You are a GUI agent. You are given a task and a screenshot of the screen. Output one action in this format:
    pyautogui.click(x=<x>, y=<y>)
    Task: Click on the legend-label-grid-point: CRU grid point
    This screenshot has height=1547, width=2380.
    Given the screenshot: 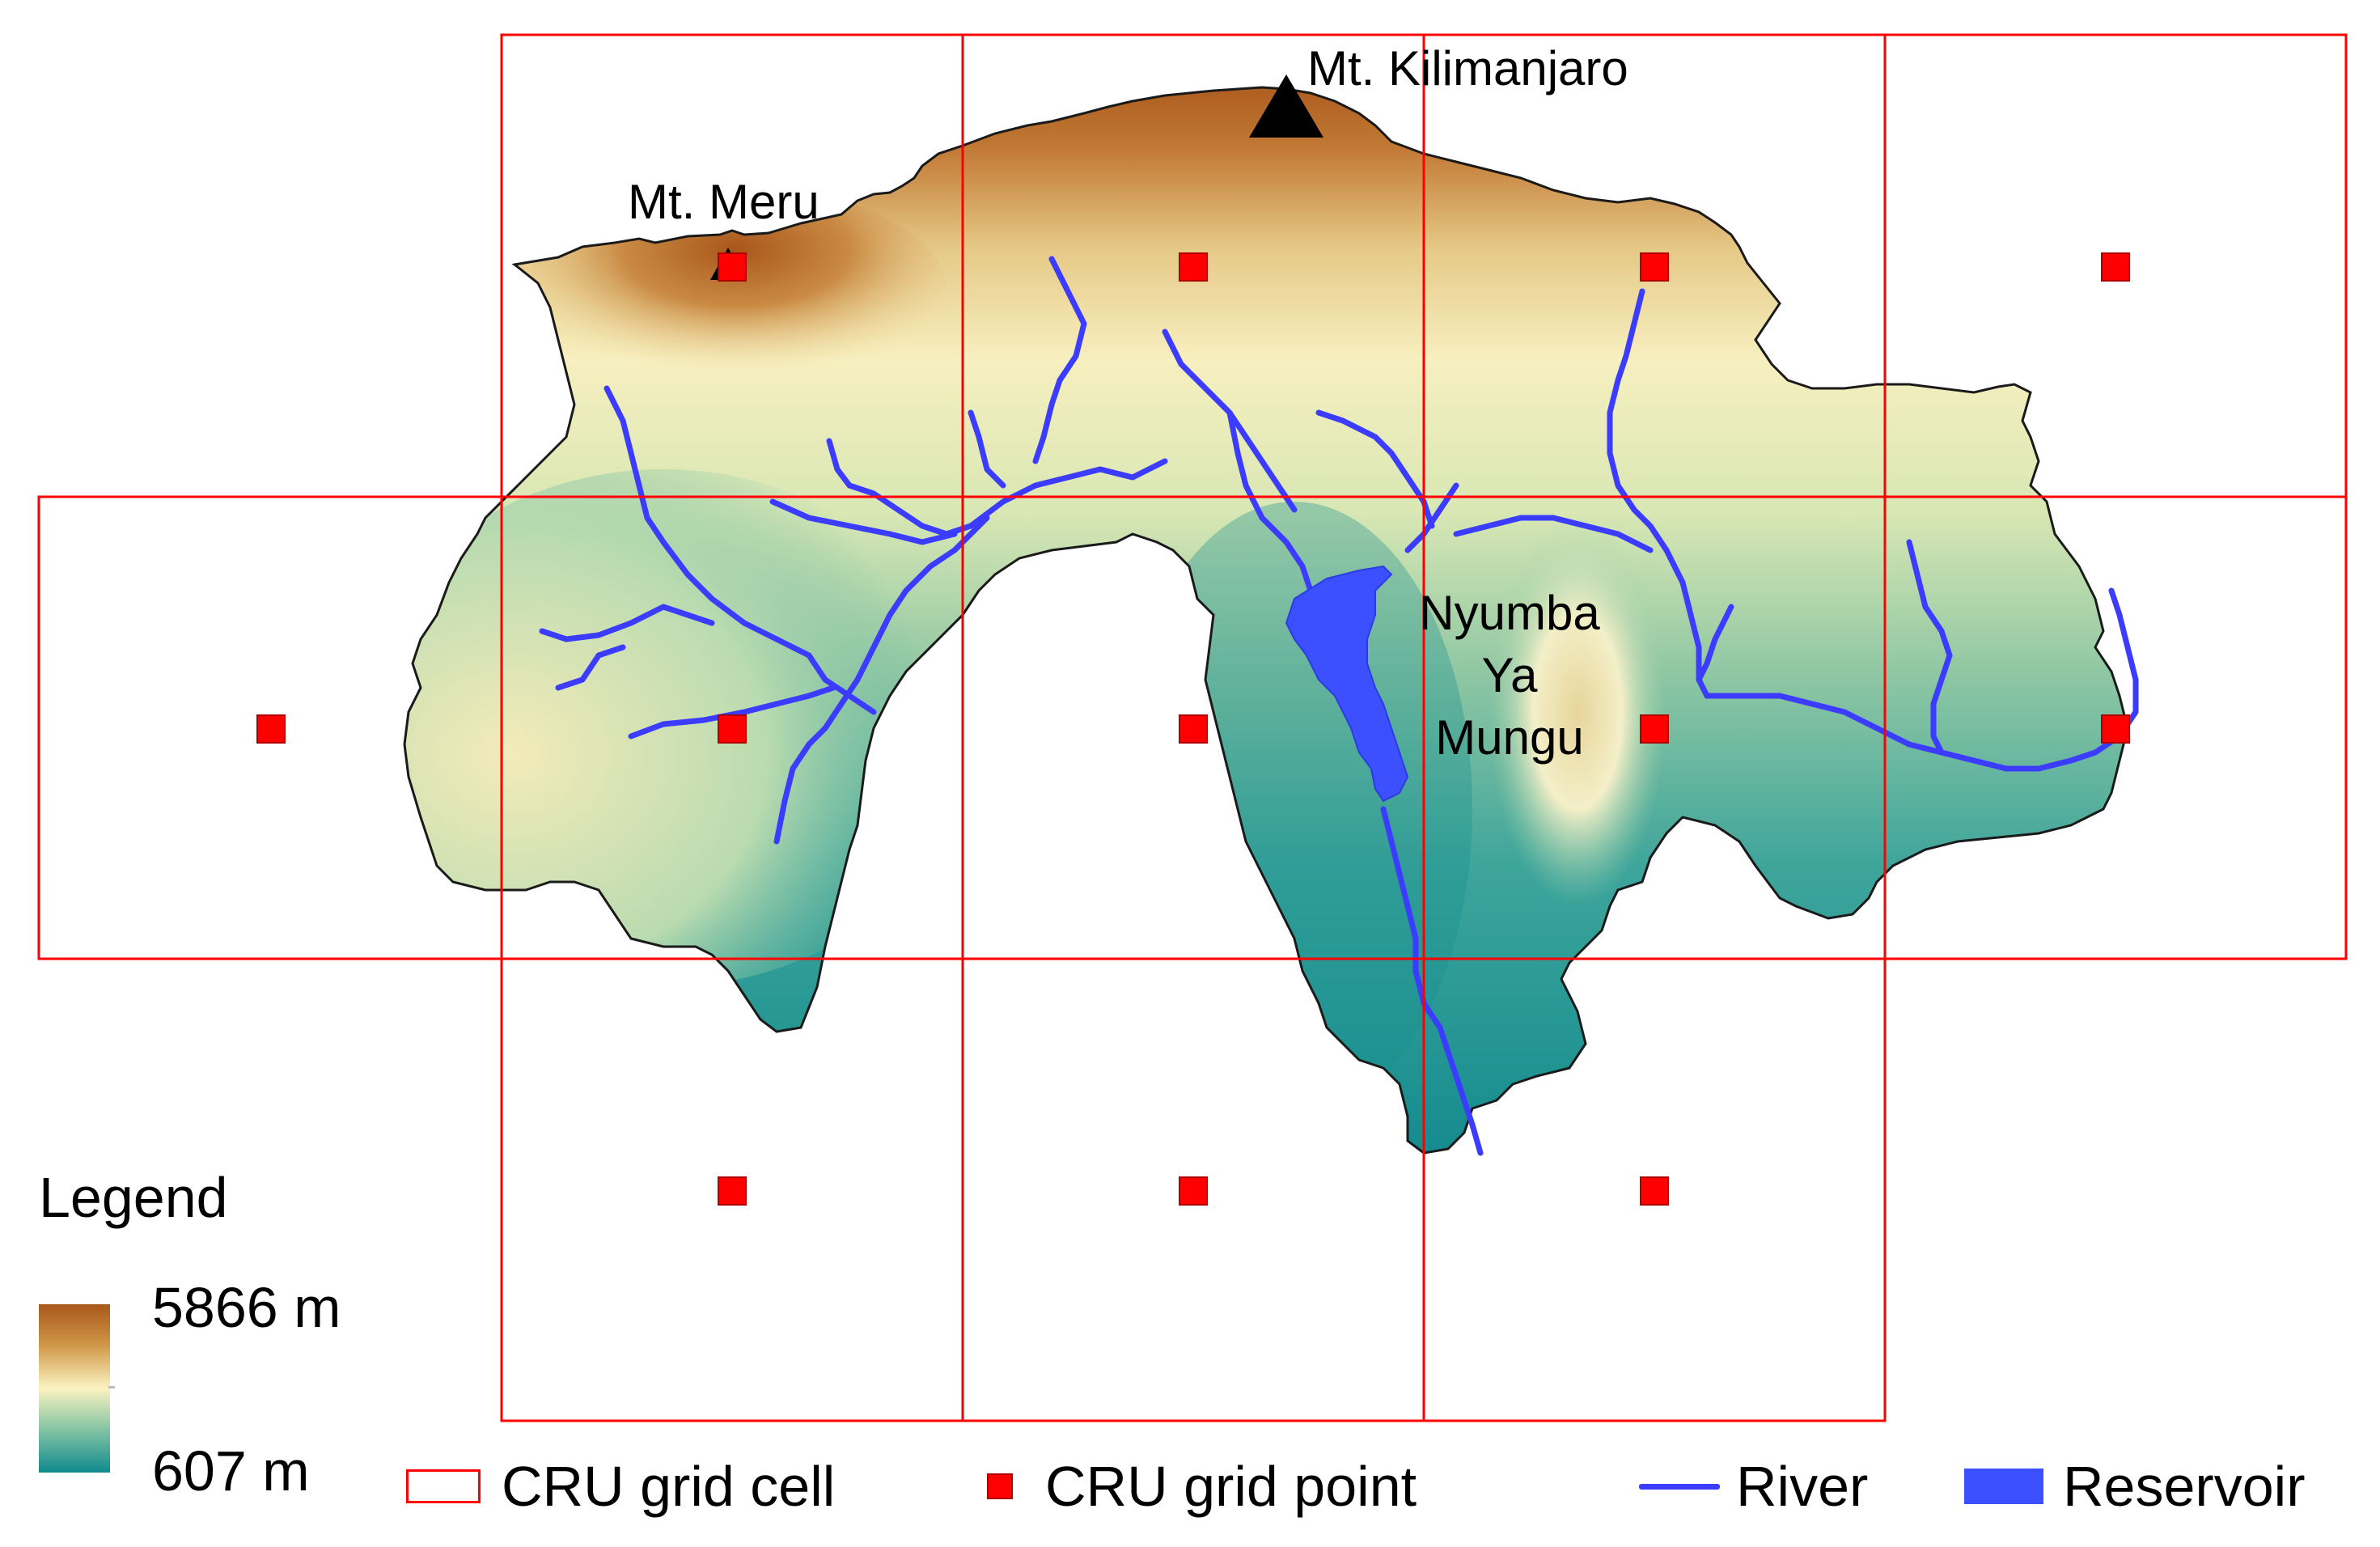 What is the action you would take?
    pyautogui.click(x=1231, y=1486)
    